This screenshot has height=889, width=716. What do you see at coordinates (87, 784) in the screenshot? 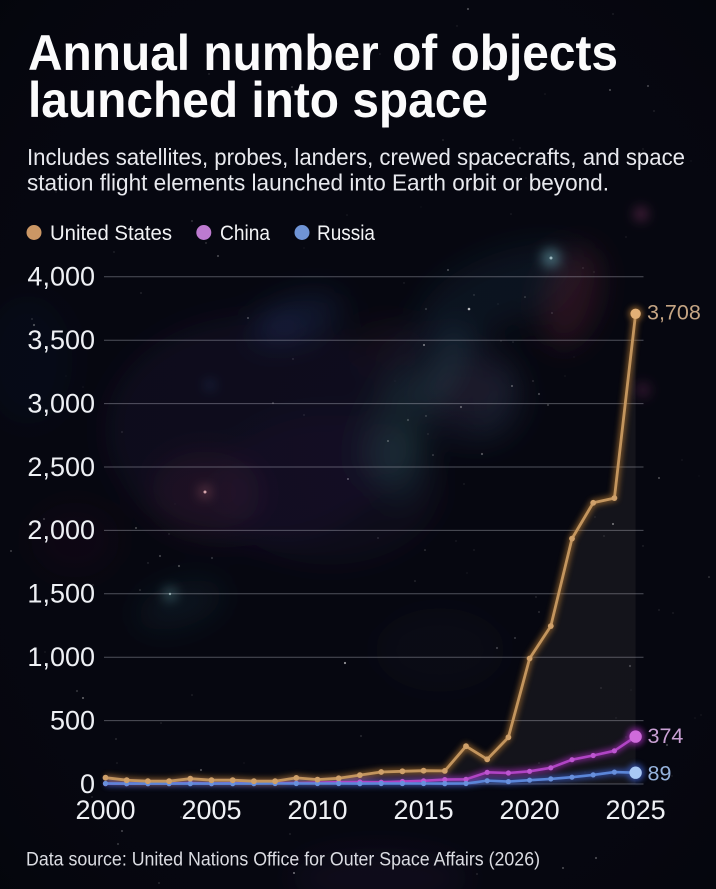
I see `svg-text: 0` at bounding box center [87, 784].